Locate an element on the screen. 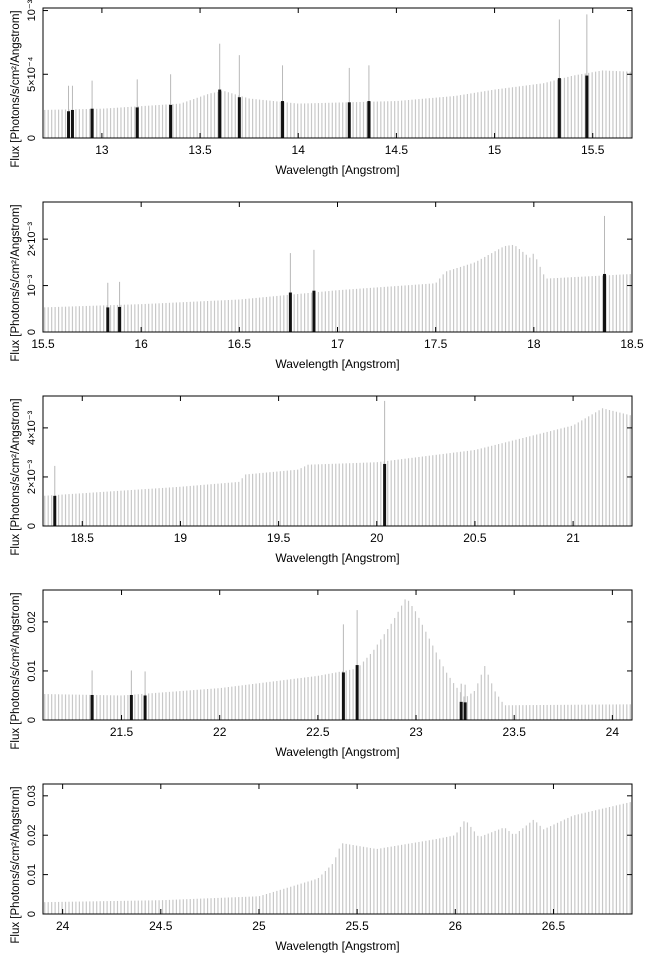 The width and height of the screenshot is (653, 975). x-tick-label: 24.5 is located at coordinates (161, 926).